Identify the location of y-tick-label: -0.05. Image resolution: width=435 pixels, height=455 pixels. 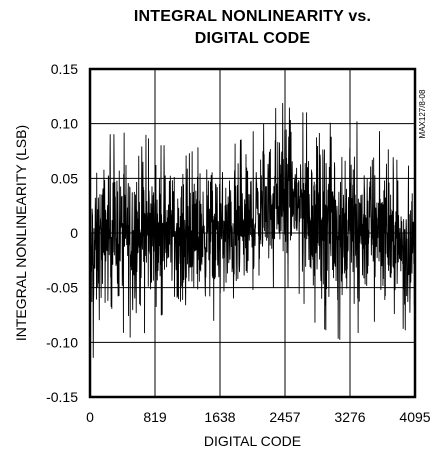
(62, 288).